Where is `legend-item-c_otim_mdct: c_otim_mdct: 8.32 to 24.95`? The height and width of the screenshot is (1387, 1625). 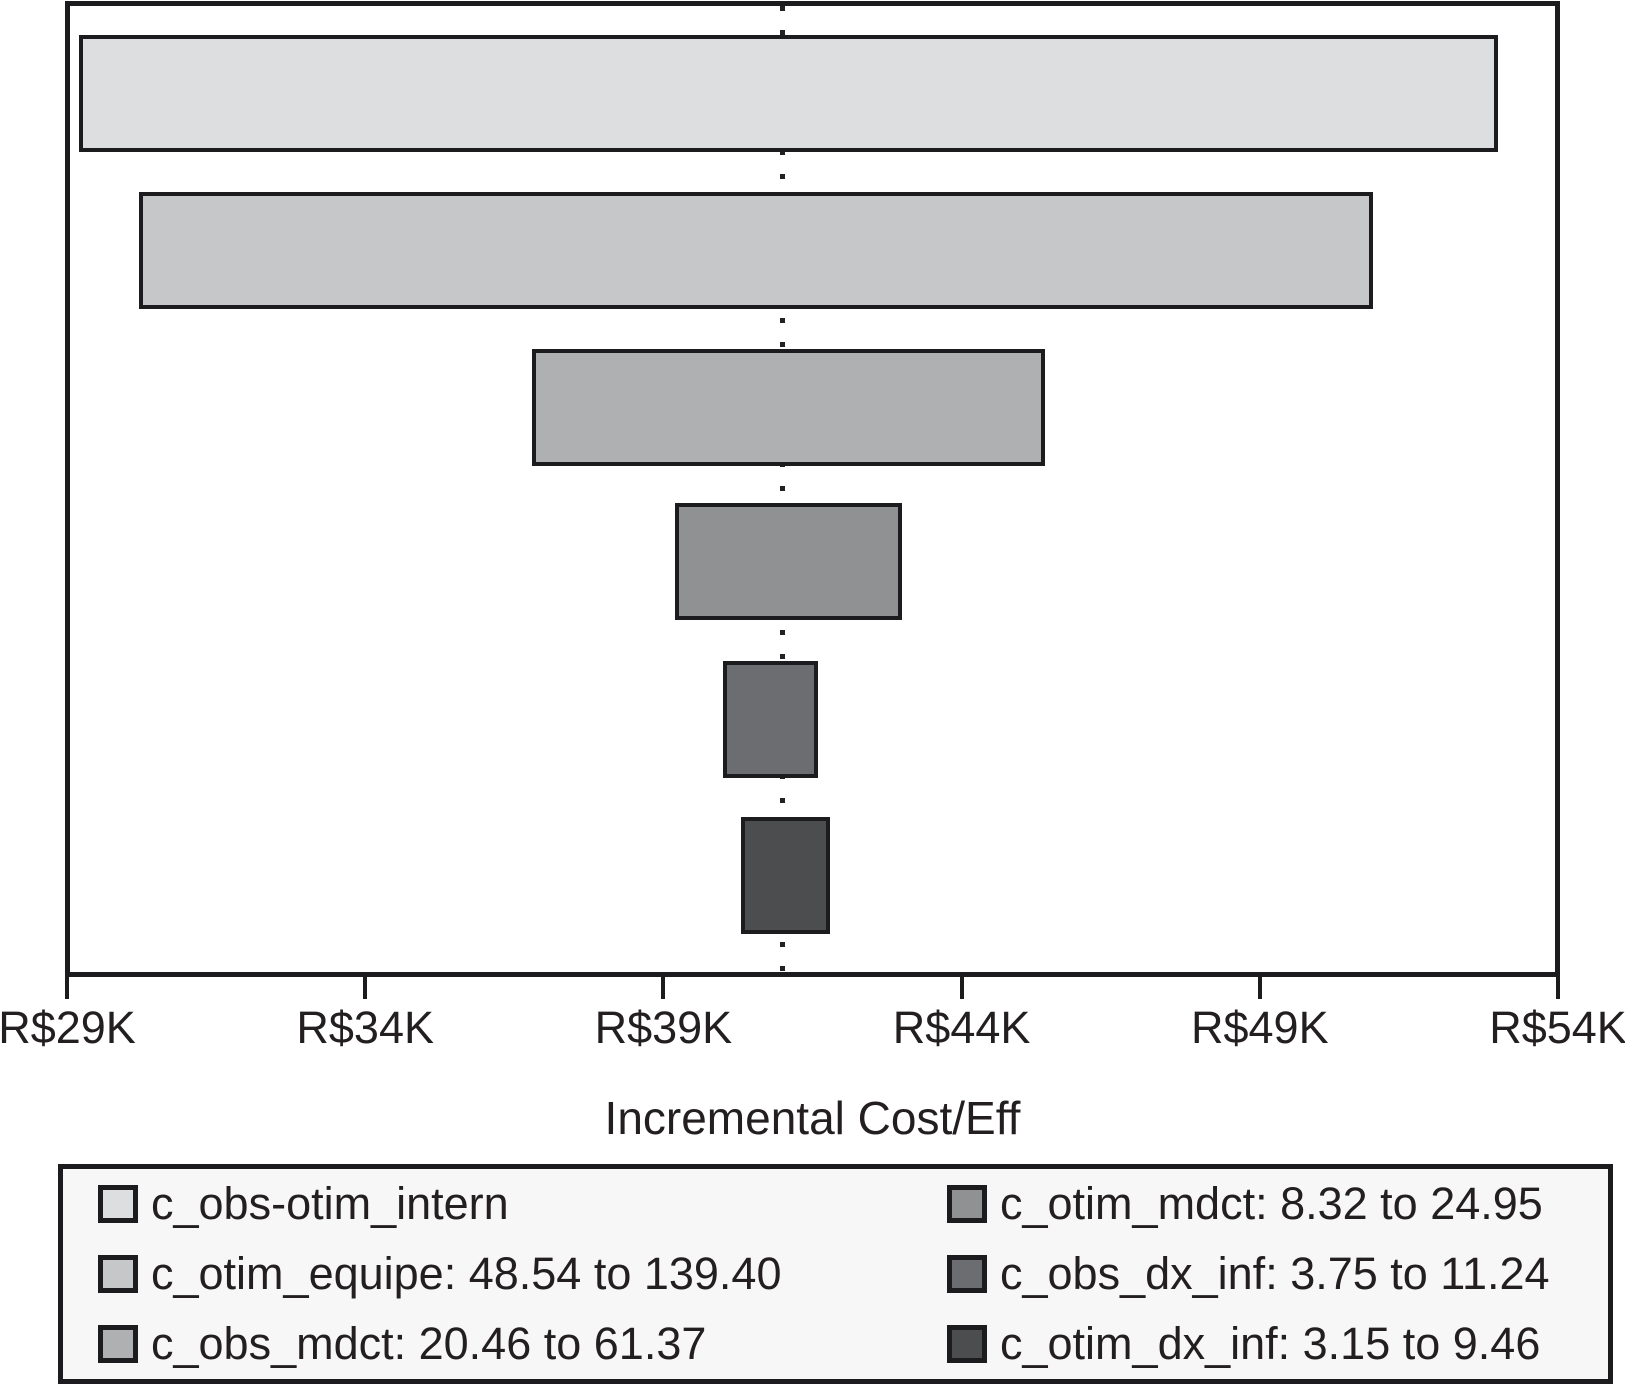
legend-item-c_otim_mdct: c_otim_mdct: 8.32 to 24.95 is located at coordinates (1245, 1204).